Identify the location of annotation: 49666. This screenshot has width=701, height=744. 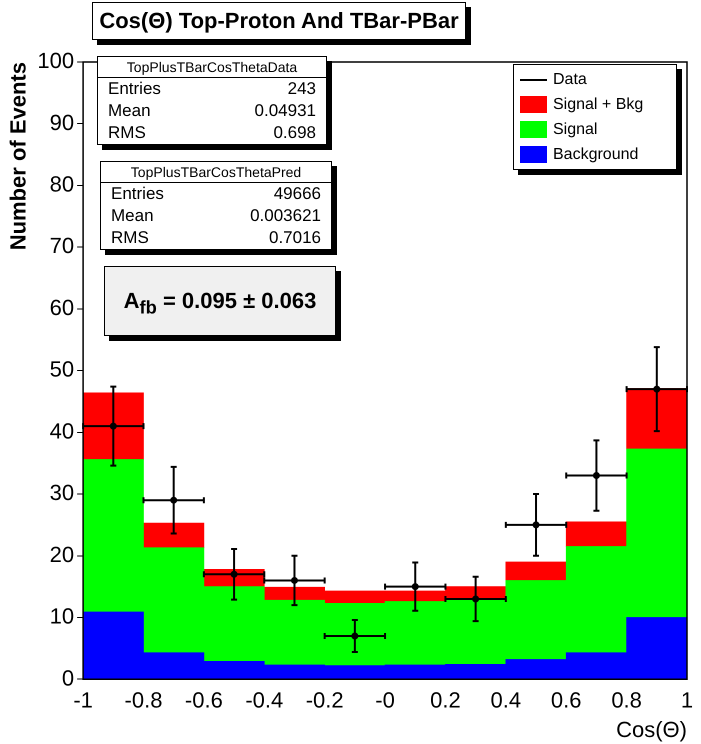
(297, 194).